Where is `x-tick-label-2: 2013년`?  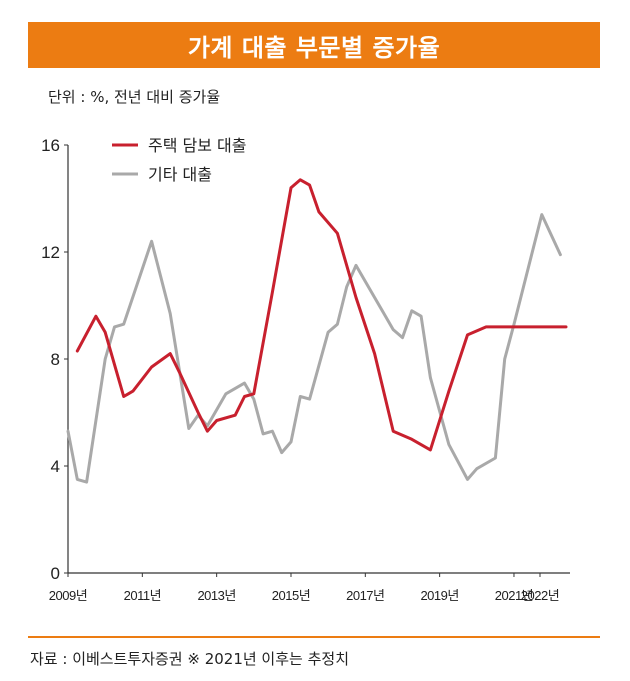 x-tick-label-2: 2013년 is located at coordinates (216, 595).